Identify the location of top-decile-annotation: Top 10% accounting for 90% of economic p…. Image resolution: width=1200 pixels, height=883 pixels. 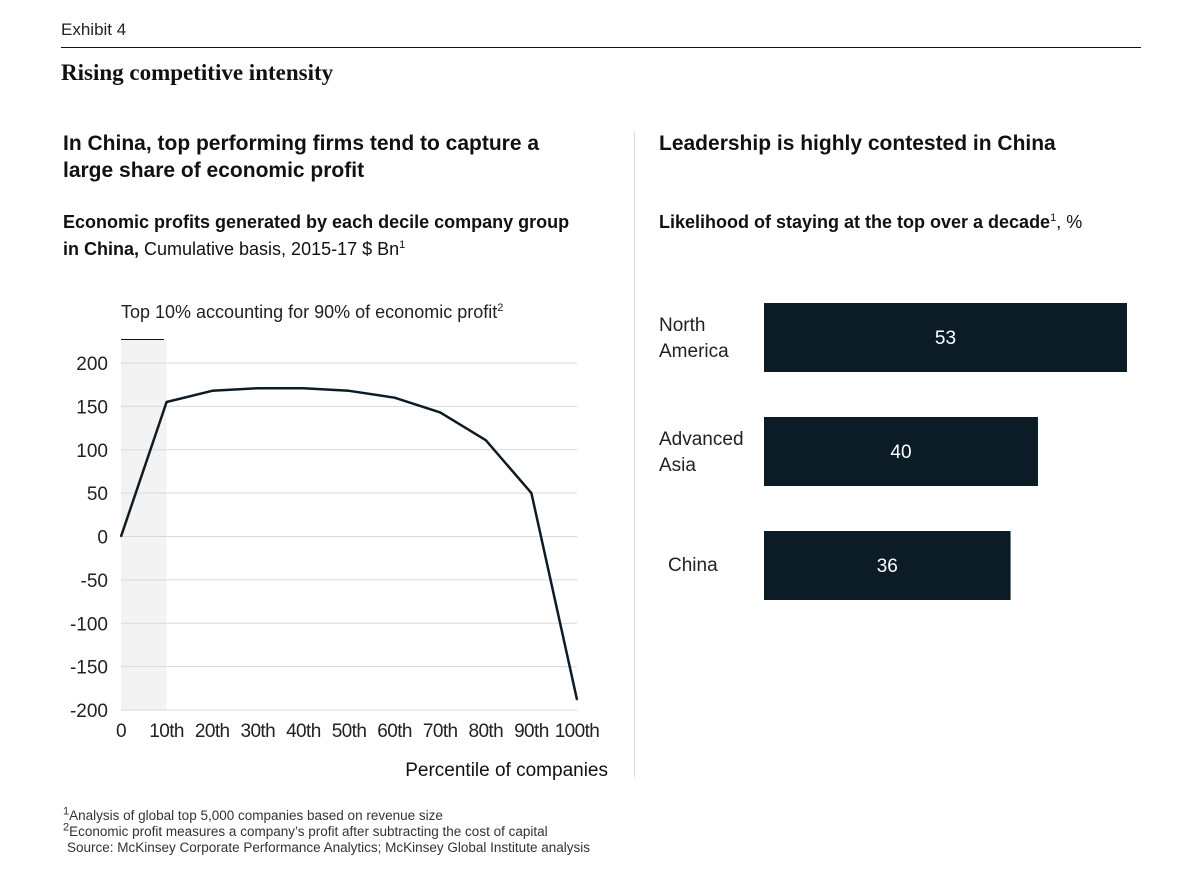
(312, 312).